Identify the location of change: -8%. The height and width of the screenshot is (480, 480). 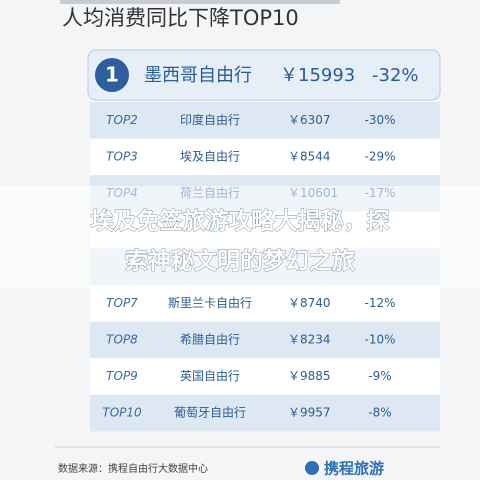
(379, 413).